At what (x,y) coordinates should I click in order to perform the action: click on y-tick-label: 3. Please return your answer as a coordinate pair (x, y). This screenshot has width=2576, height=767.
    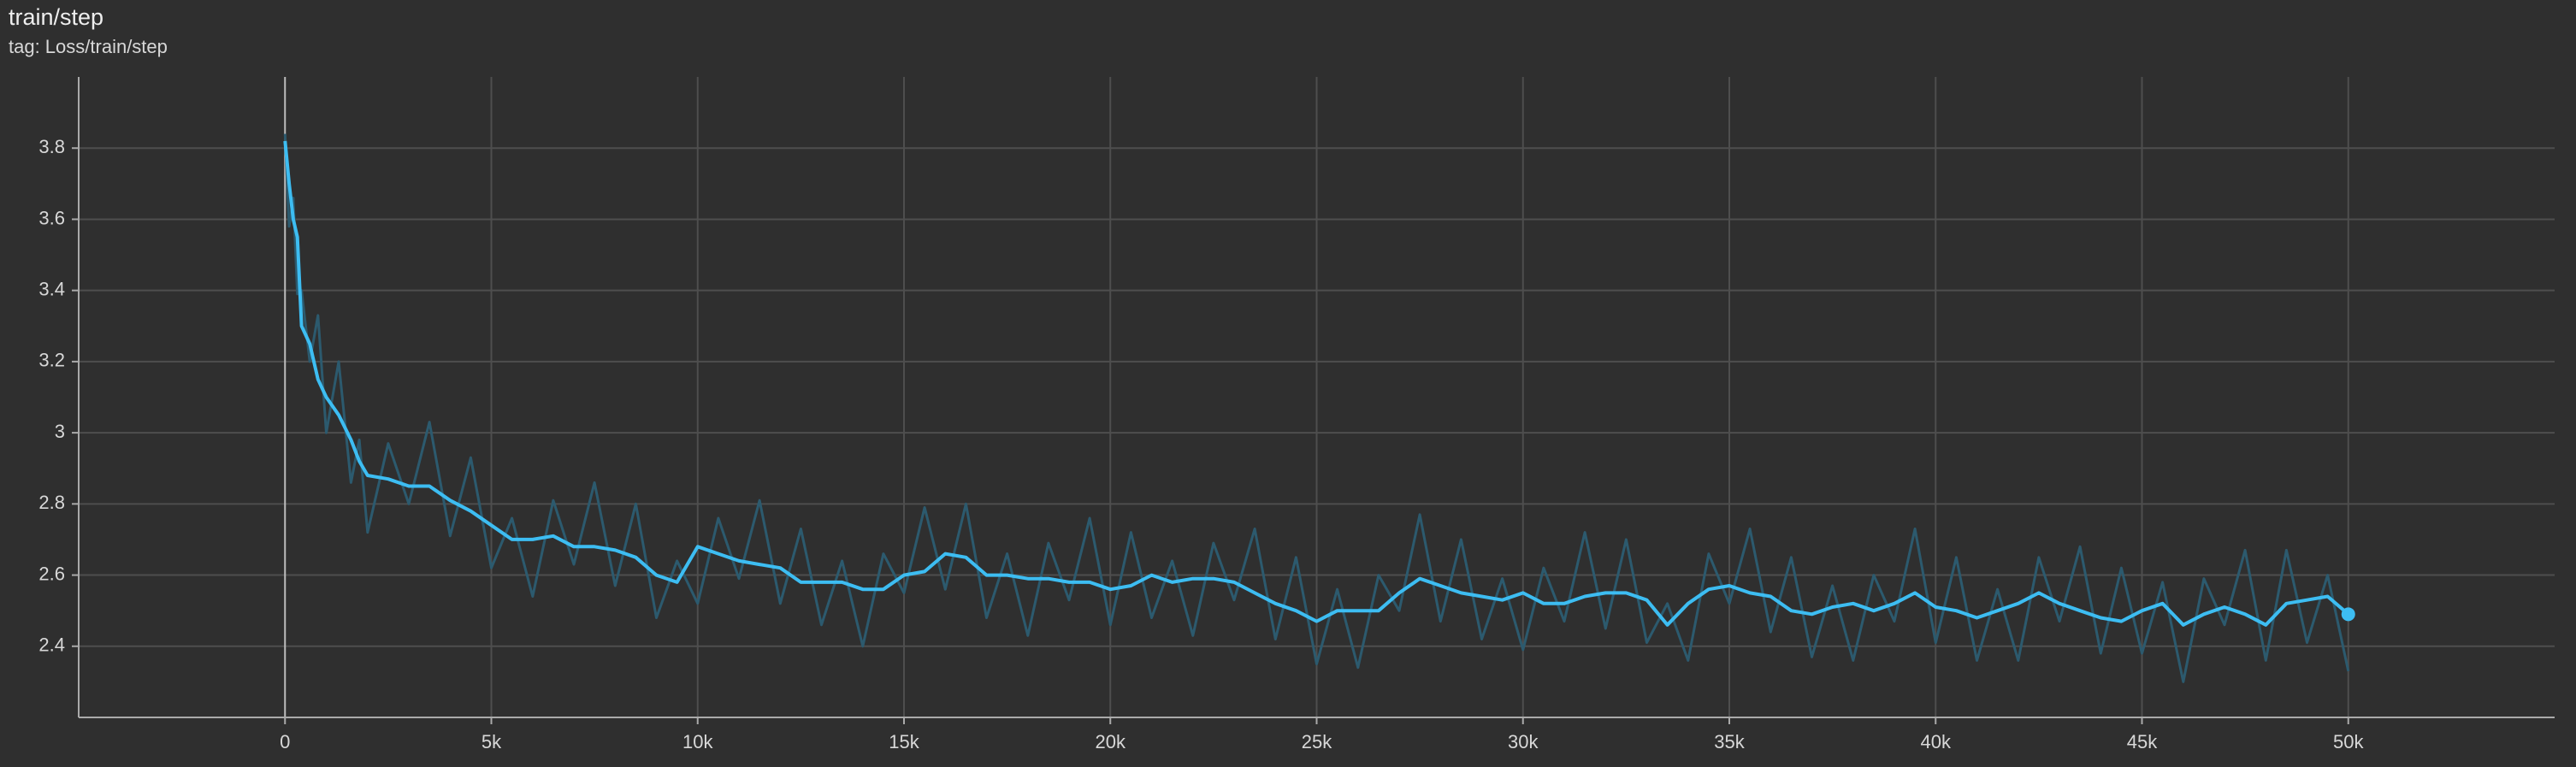
    Looking at the image, I should click on (60, 431).